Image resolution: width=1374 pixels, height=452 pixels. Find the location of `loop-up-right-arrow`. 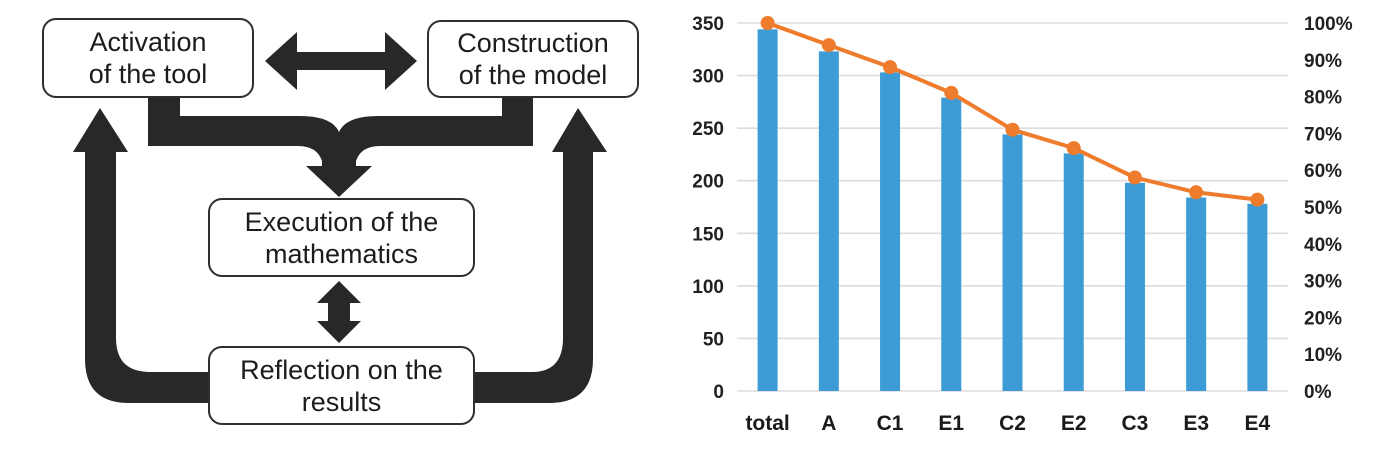

loop-up-right-arrow is located at coordinates (541, 255).